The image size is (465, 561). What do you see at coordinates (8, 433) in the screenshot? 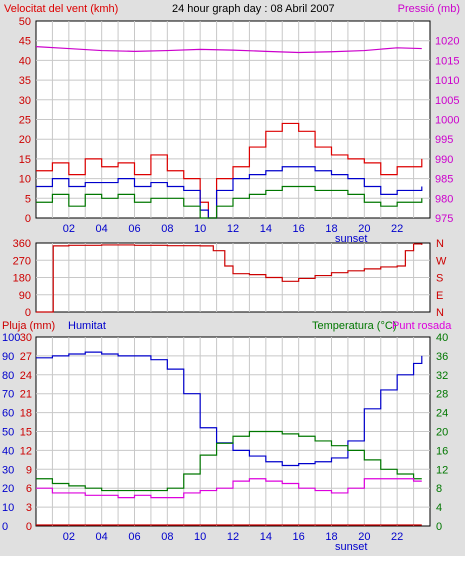
I see `humidity-tick-label: 50` at bounding box center [8, 433].